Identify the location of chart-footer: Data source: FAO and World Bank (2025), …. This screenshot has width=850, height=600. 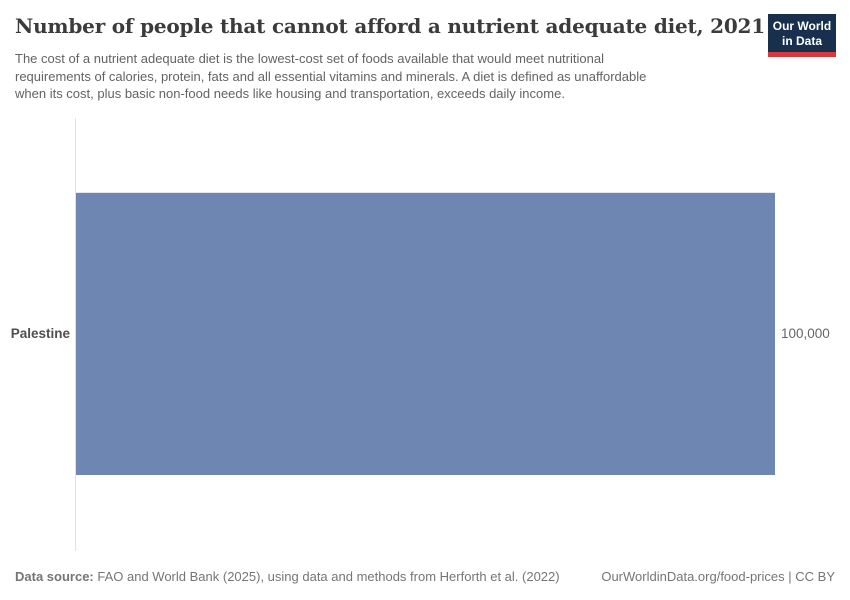
(425, 576).